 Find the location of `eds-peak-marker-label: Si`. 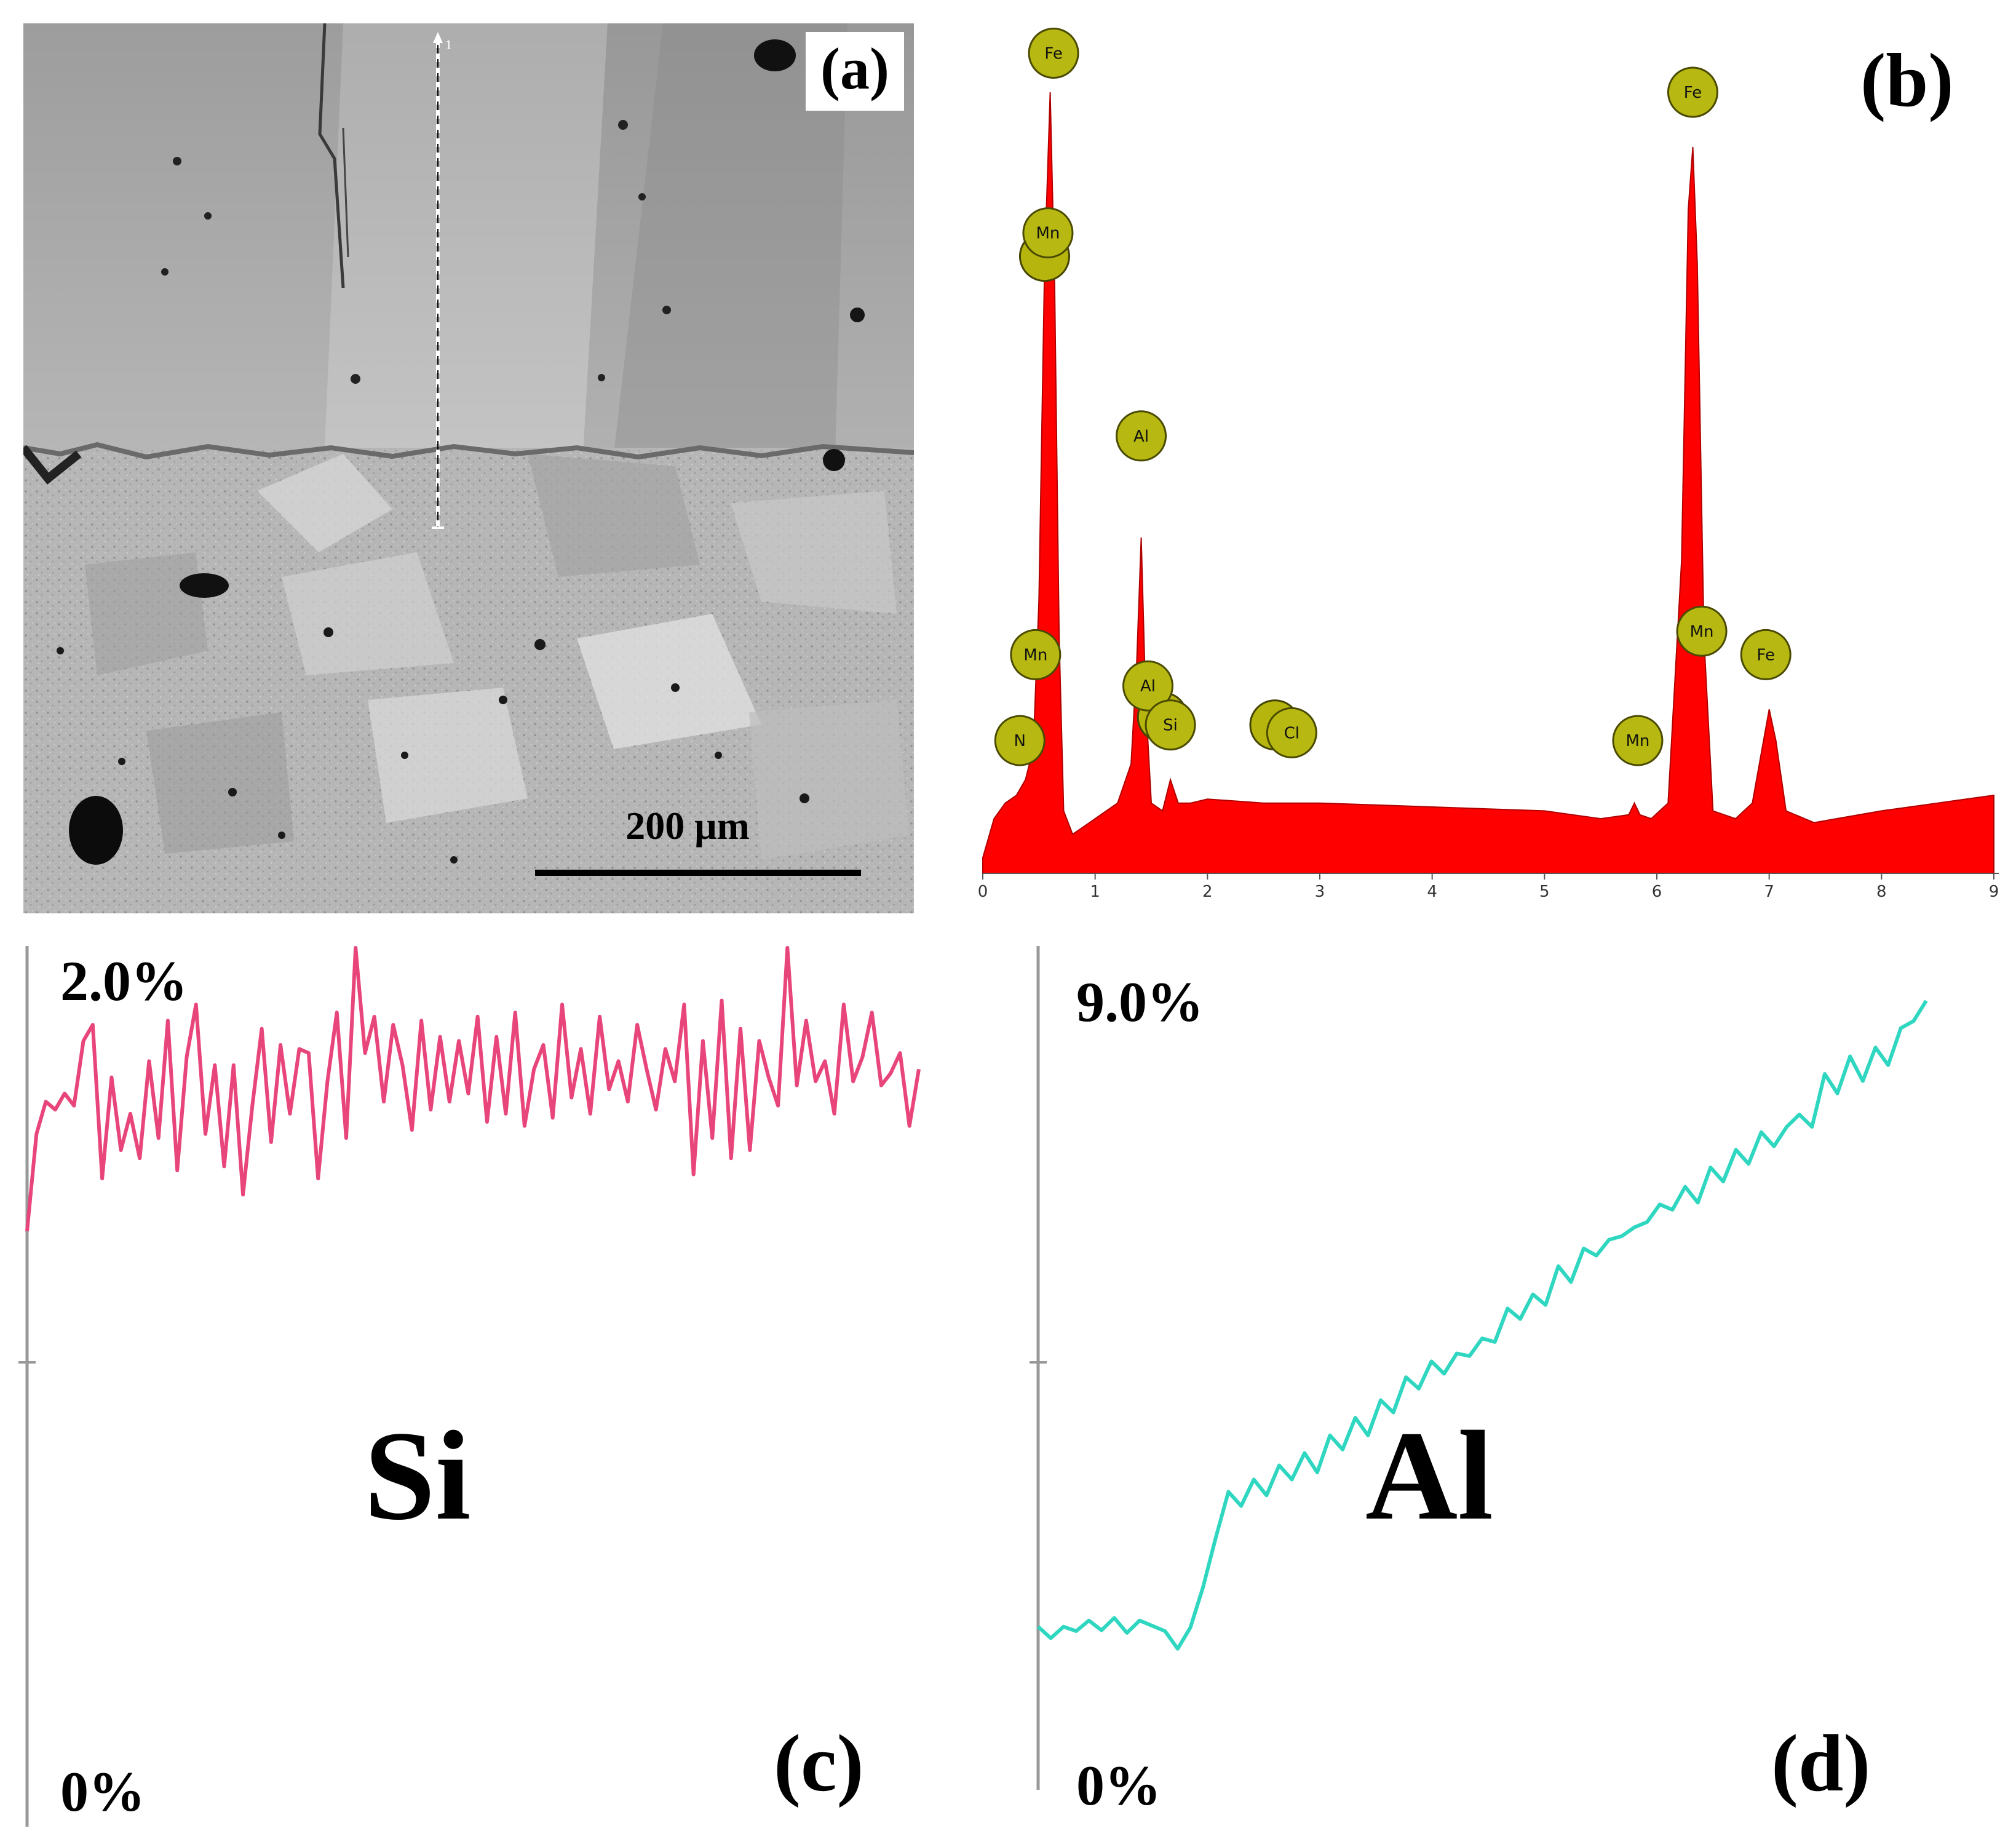

eds-peak-marker-label: Si is located at coordinates (1170, 726).